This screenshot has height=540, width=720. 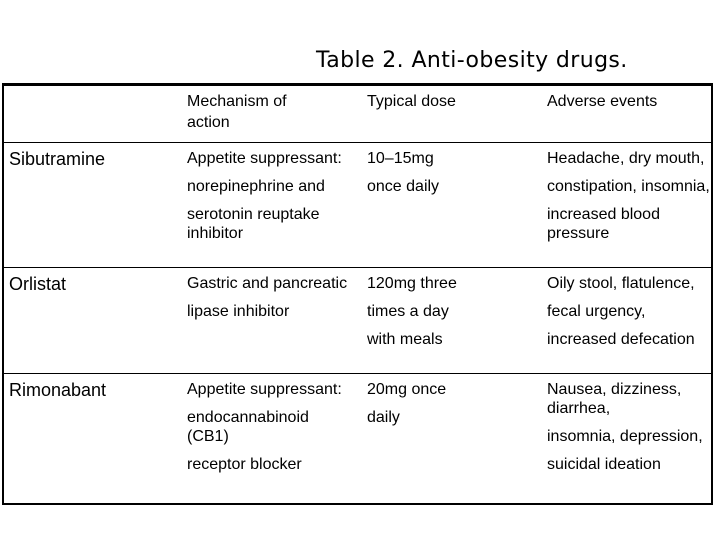 I want to click on text-line: diarrhea,, so click(x=579, y=408).